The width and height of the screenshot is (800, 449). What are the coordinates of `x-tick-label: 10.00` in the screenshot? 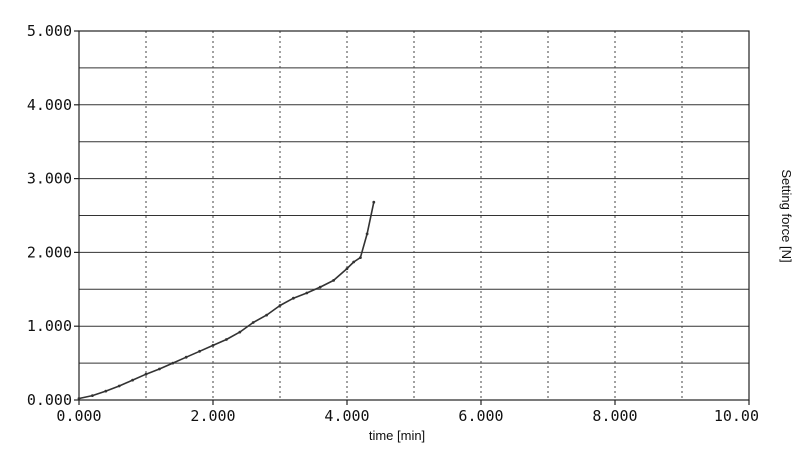 It's located at (736, 416).